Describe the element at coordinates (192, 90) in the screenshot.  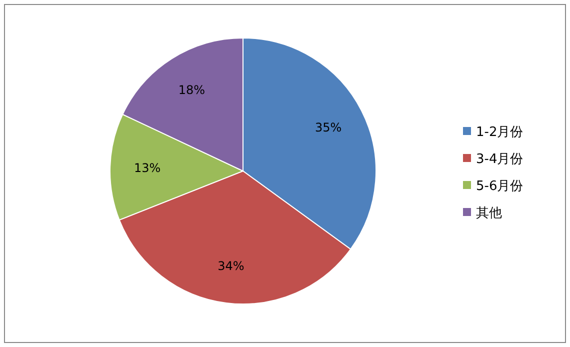
I see `data-label: 18%` at that location.